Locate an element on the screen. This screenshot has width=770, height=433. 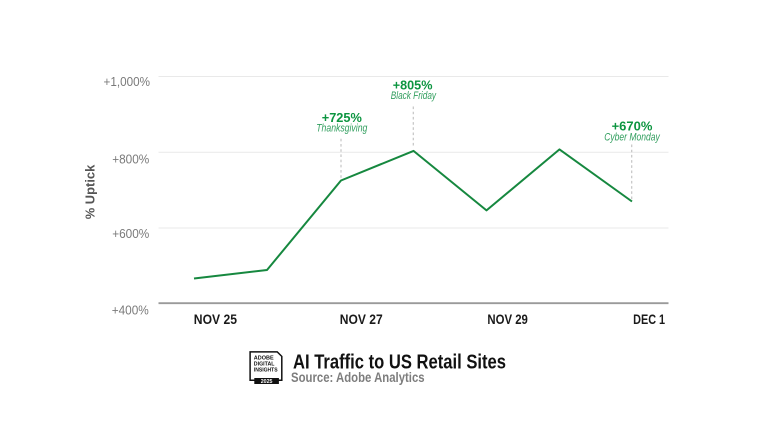
svg-text: % Uptick is located at coordinates (90, 191).